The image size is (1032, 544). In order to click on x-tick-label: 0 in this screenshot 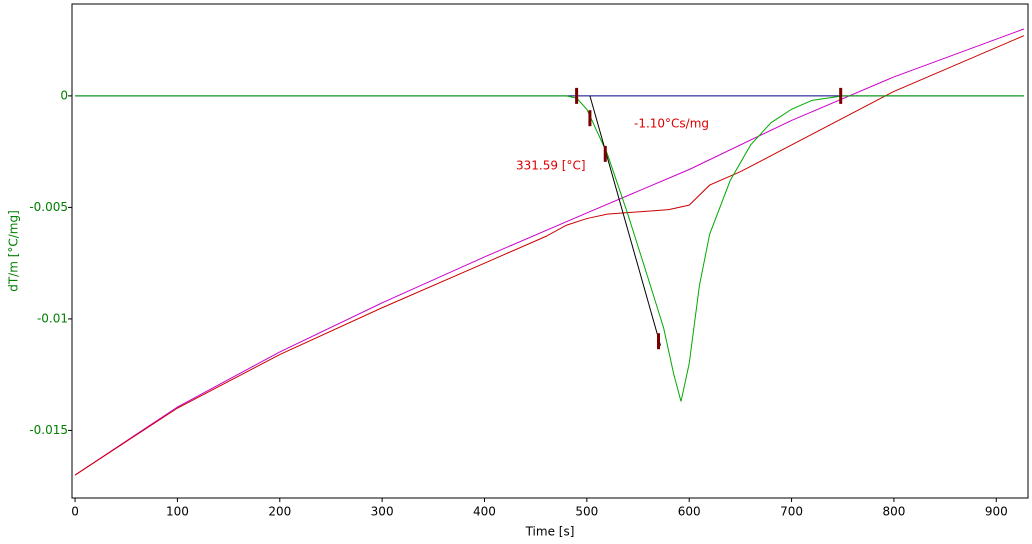, I will do `click(75, 512)`.